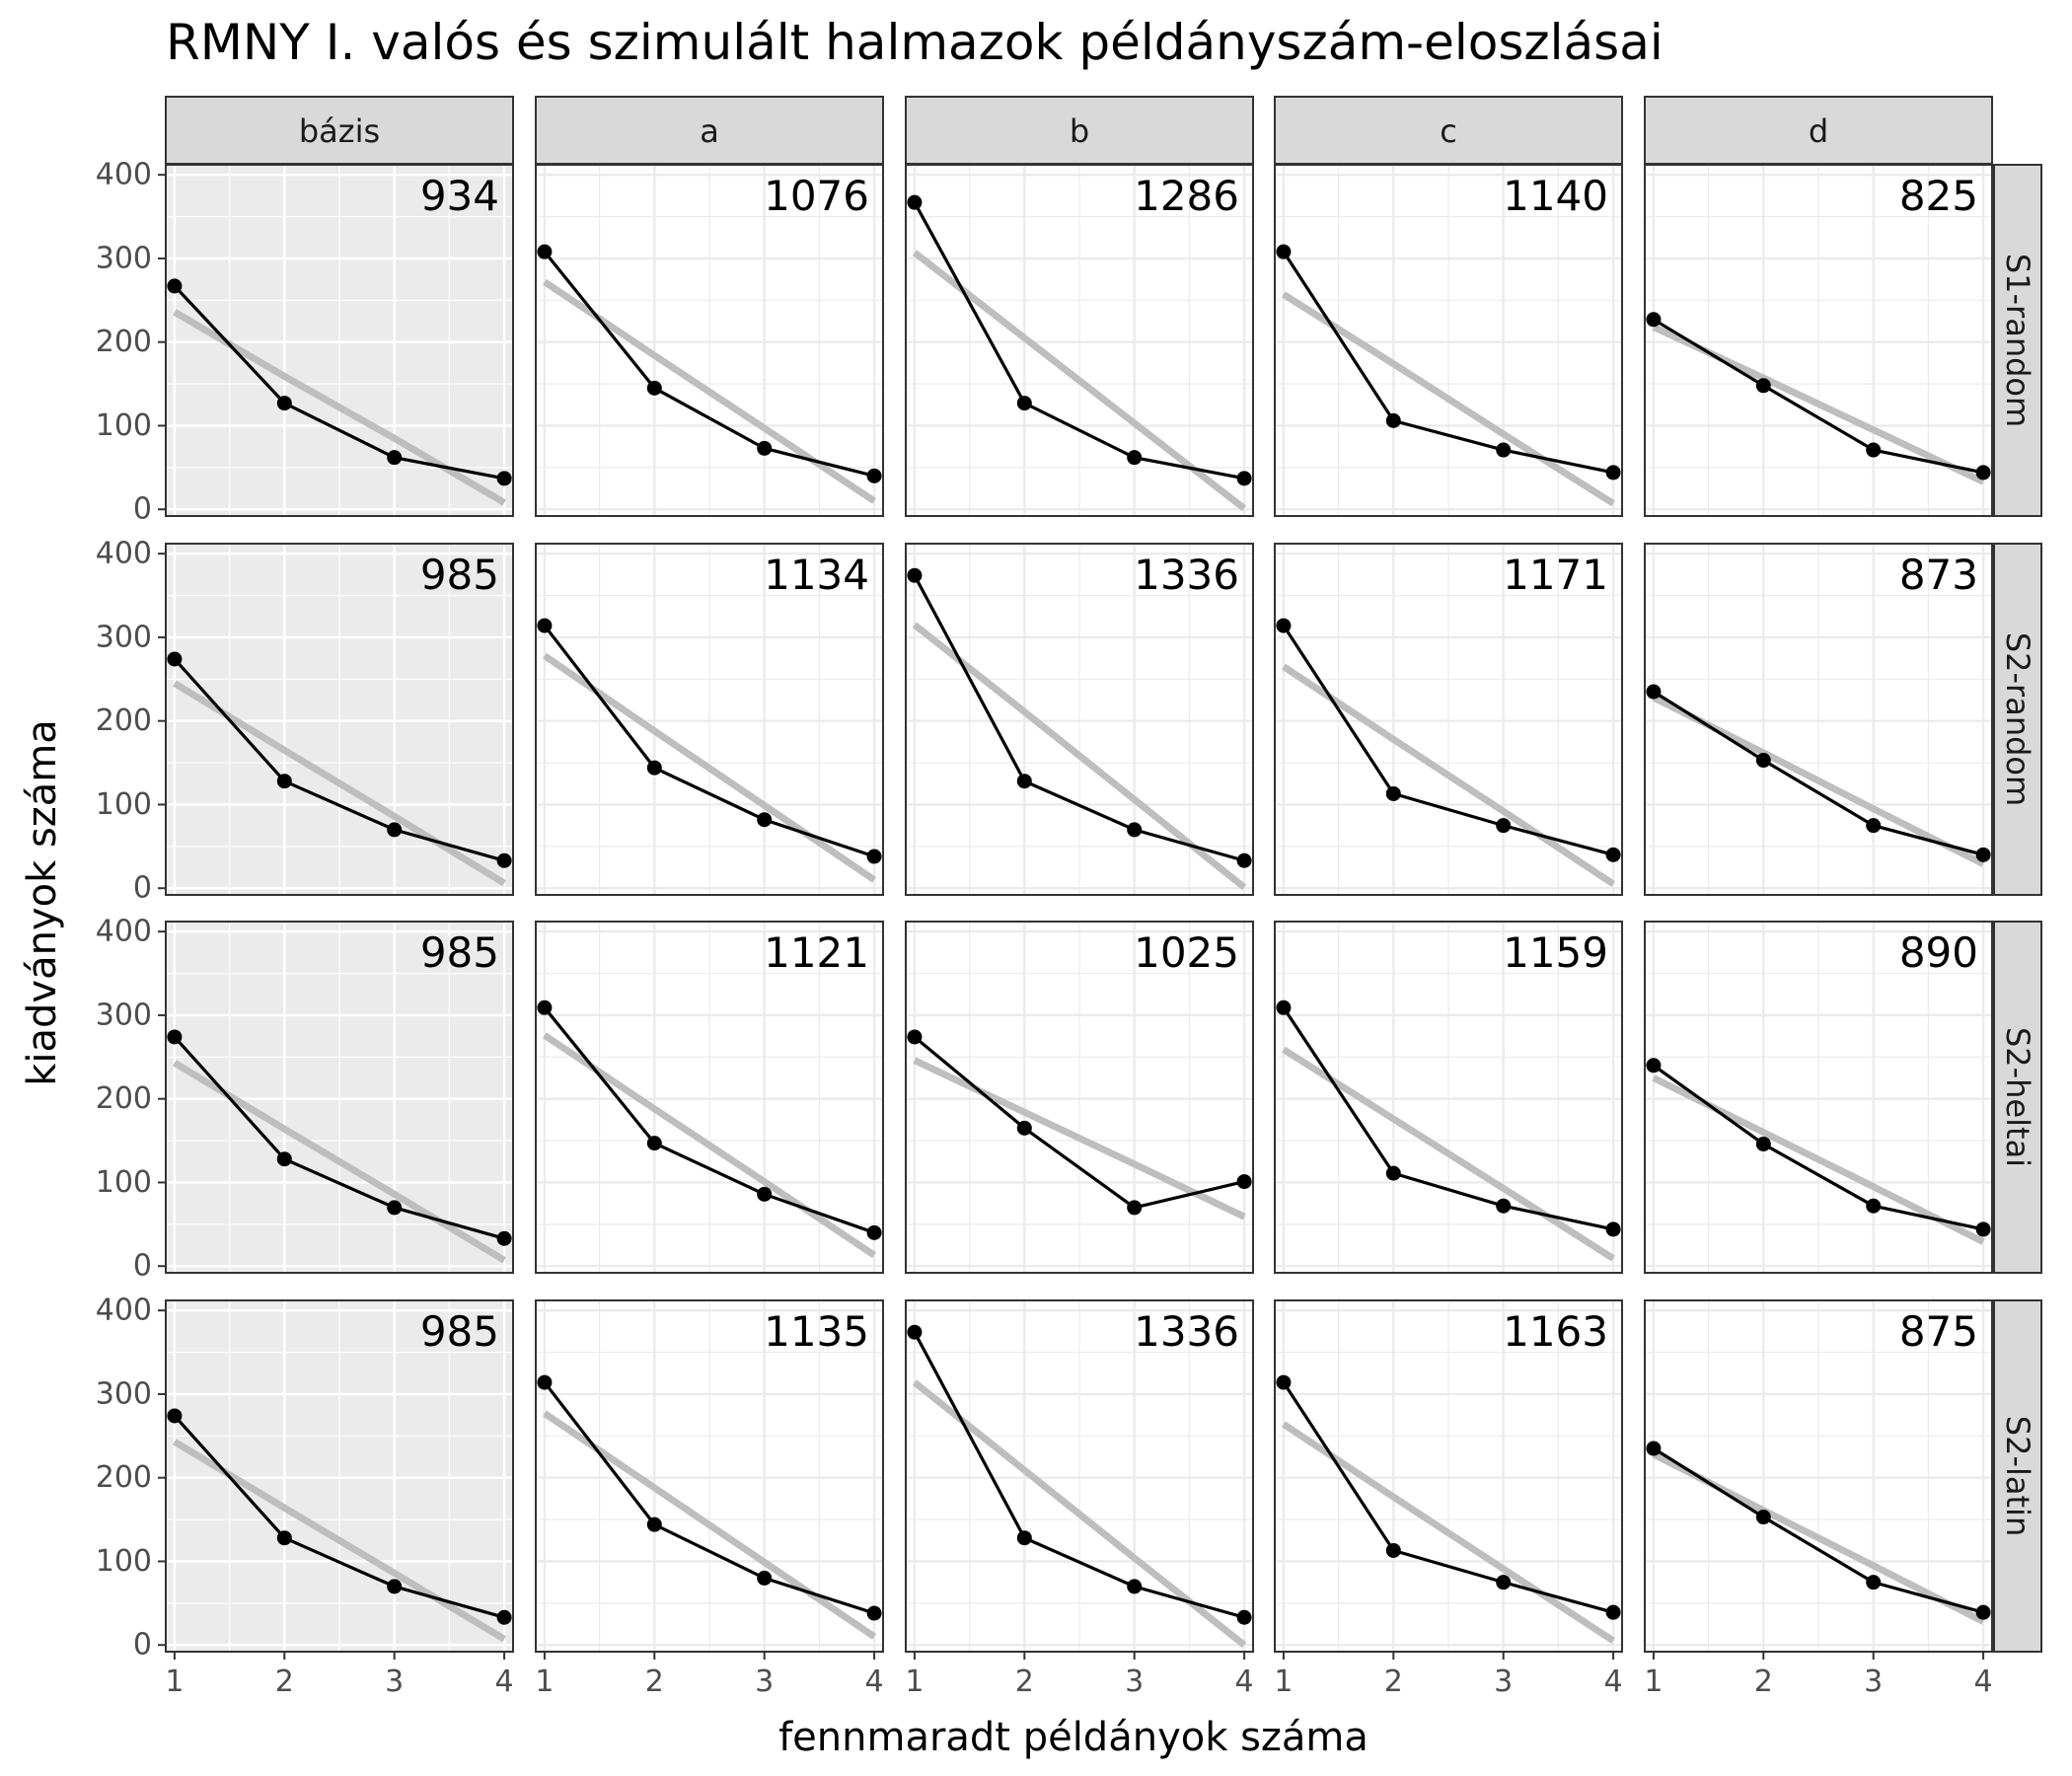 This screenshot has height=1776, width=2072. Describe the element at coordinates (1556, 953) in the screenshot. I see `panel-total-label: 1159` at that location.